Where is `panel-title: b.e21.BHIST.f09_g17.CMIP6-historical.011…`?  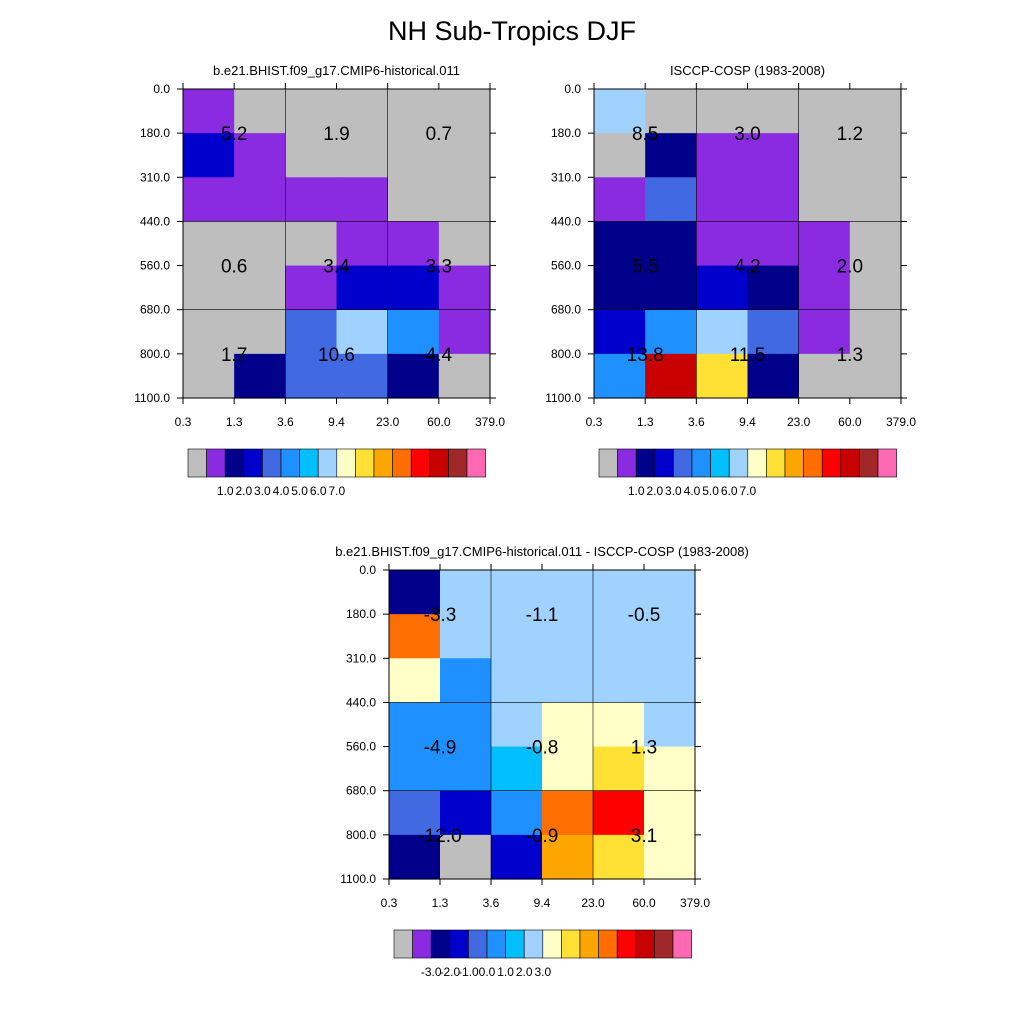 panel-title: b.e21.BHIST.f09_g17.CMIP6-historical.011… is located at coordinates (542, 551).